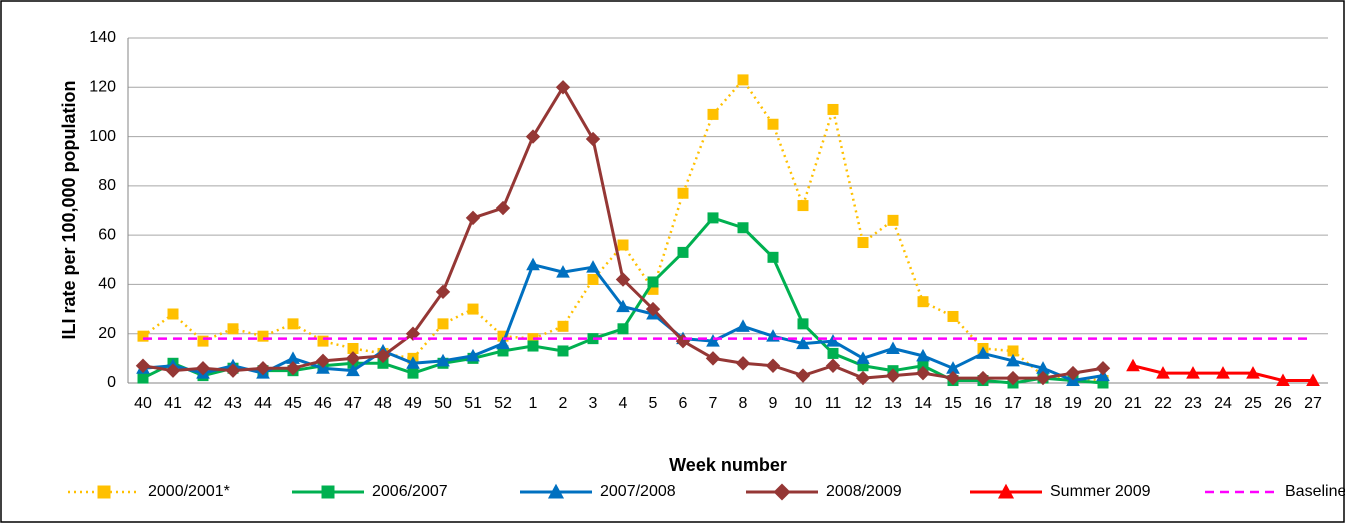  I want to click on x-tick-label: 1, so click(533, 403).